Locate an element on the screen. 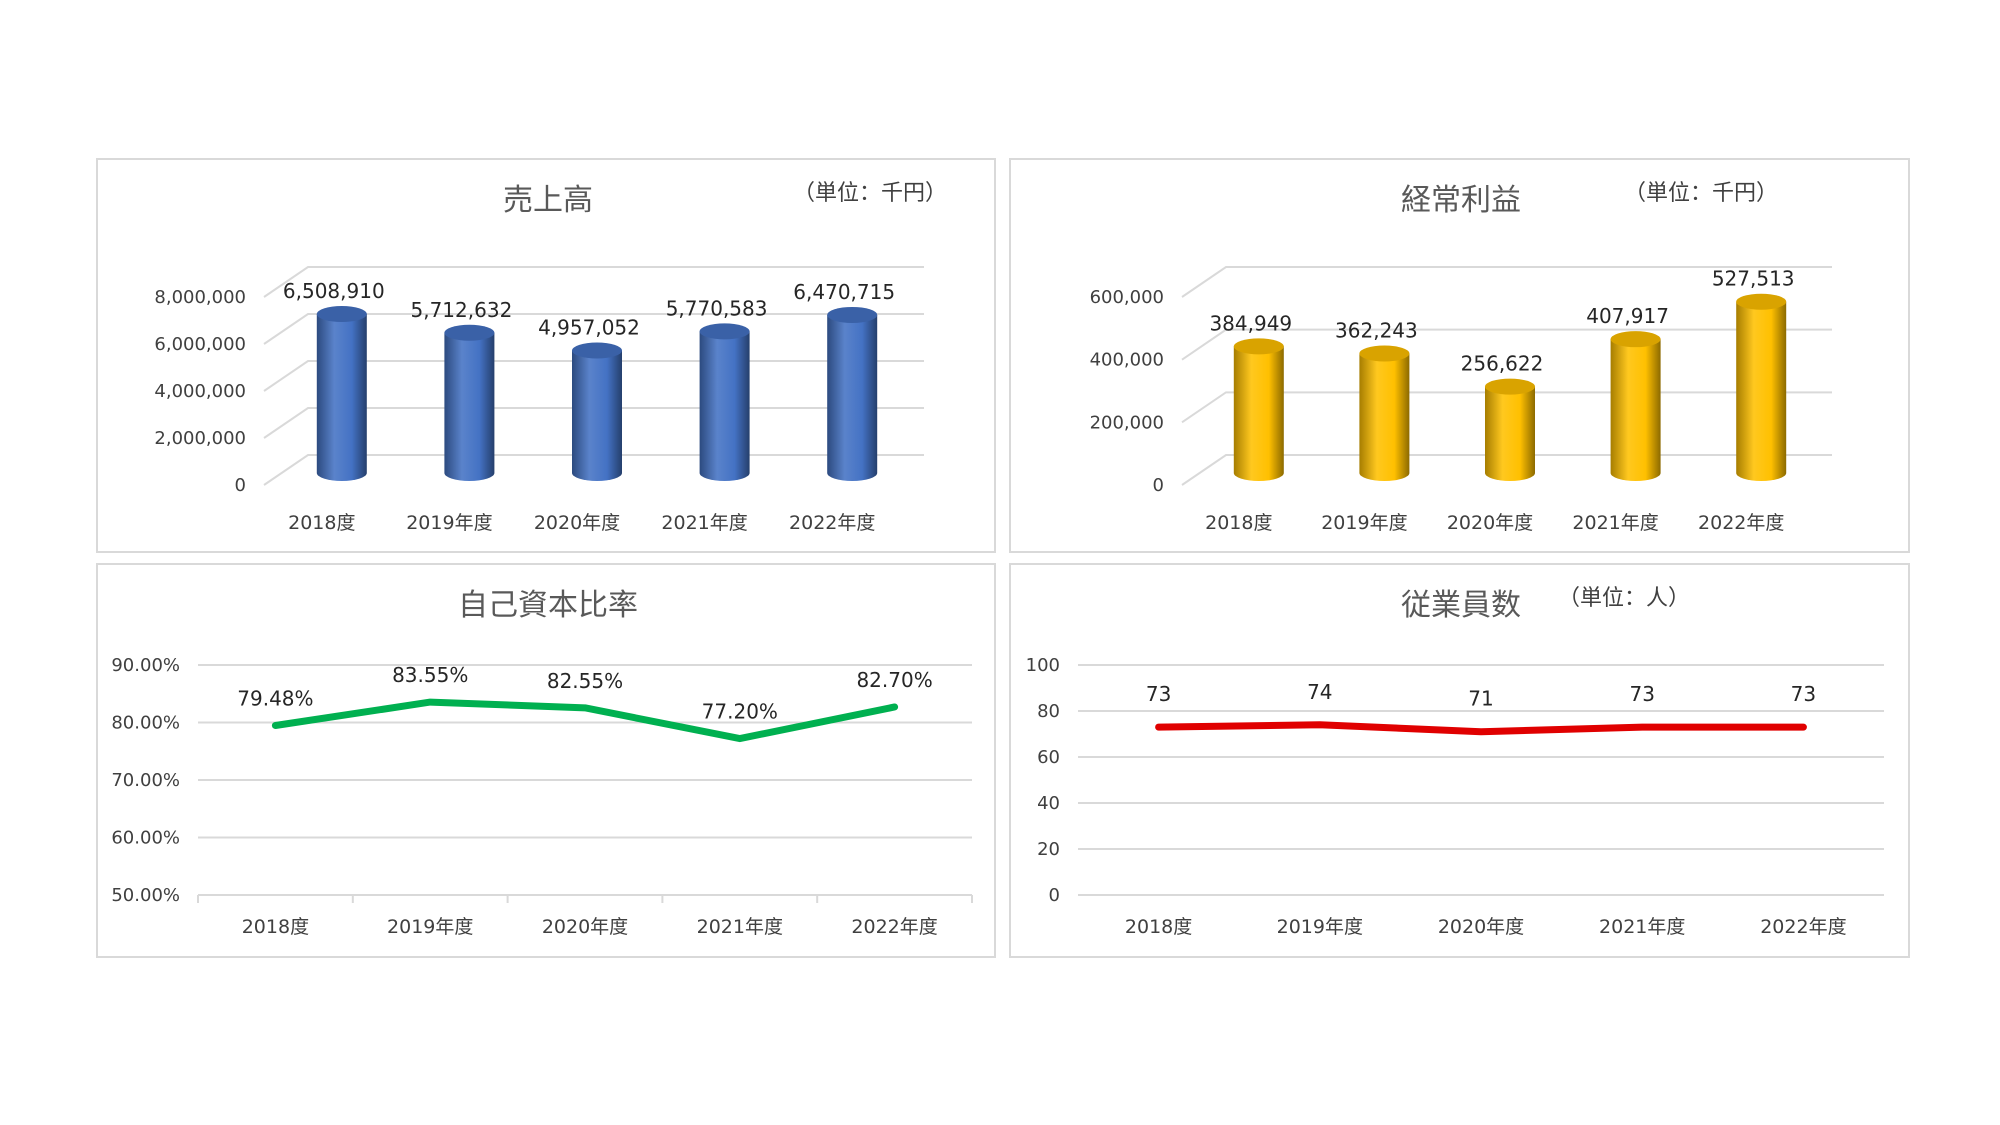 The width and height of the screenshot is (2000, 1125). y-tick-label: 20 is located at coordinates (1048, 849).